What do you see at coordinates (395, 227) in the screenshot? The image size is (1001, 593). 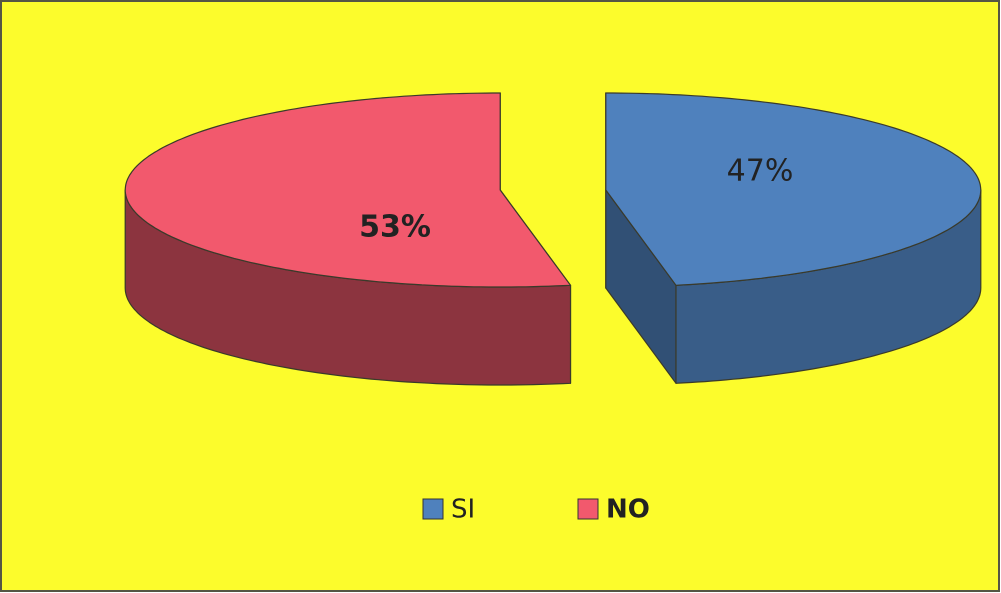 I see `data-label: 53%` at bounding box center [395, 227].